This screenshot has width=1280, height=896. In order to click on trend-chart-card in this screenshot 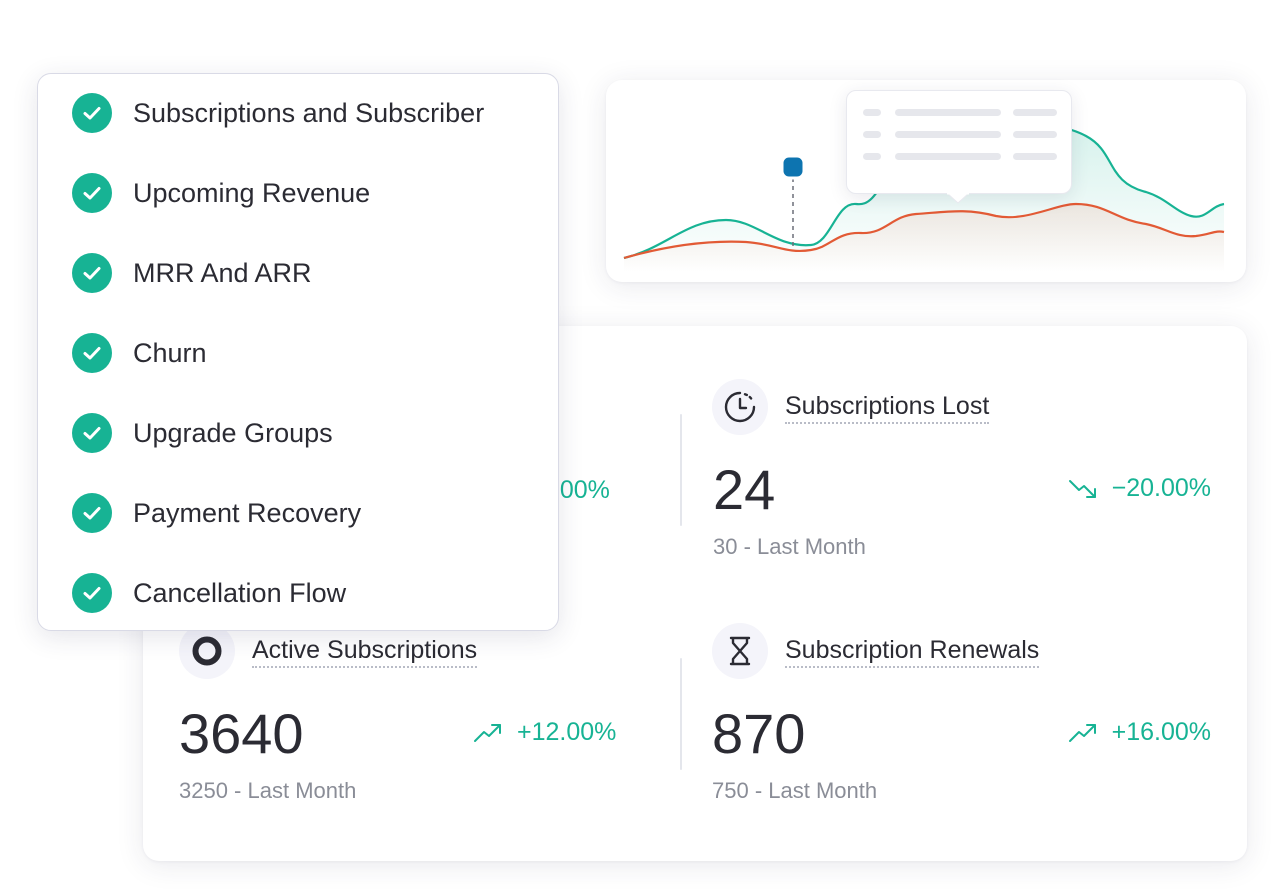, I will do `click(926, 181)`.